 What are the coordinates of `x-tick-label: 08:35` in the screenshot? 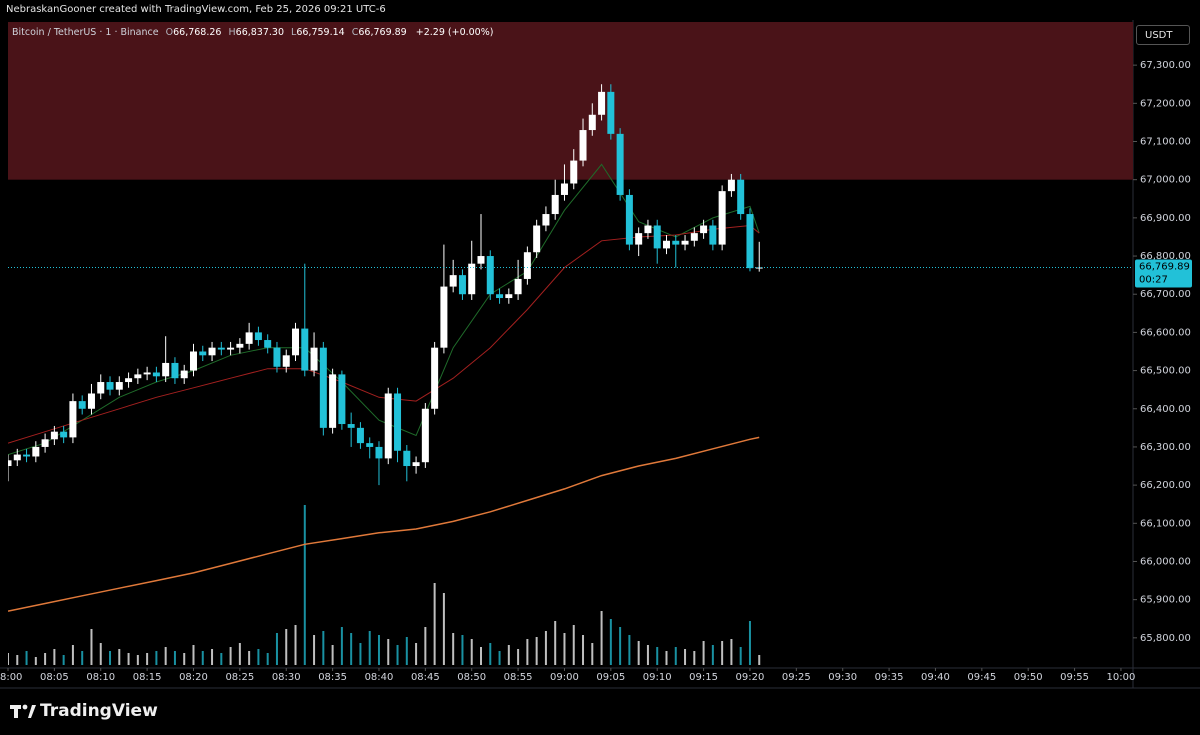 It's located at (332, 677).